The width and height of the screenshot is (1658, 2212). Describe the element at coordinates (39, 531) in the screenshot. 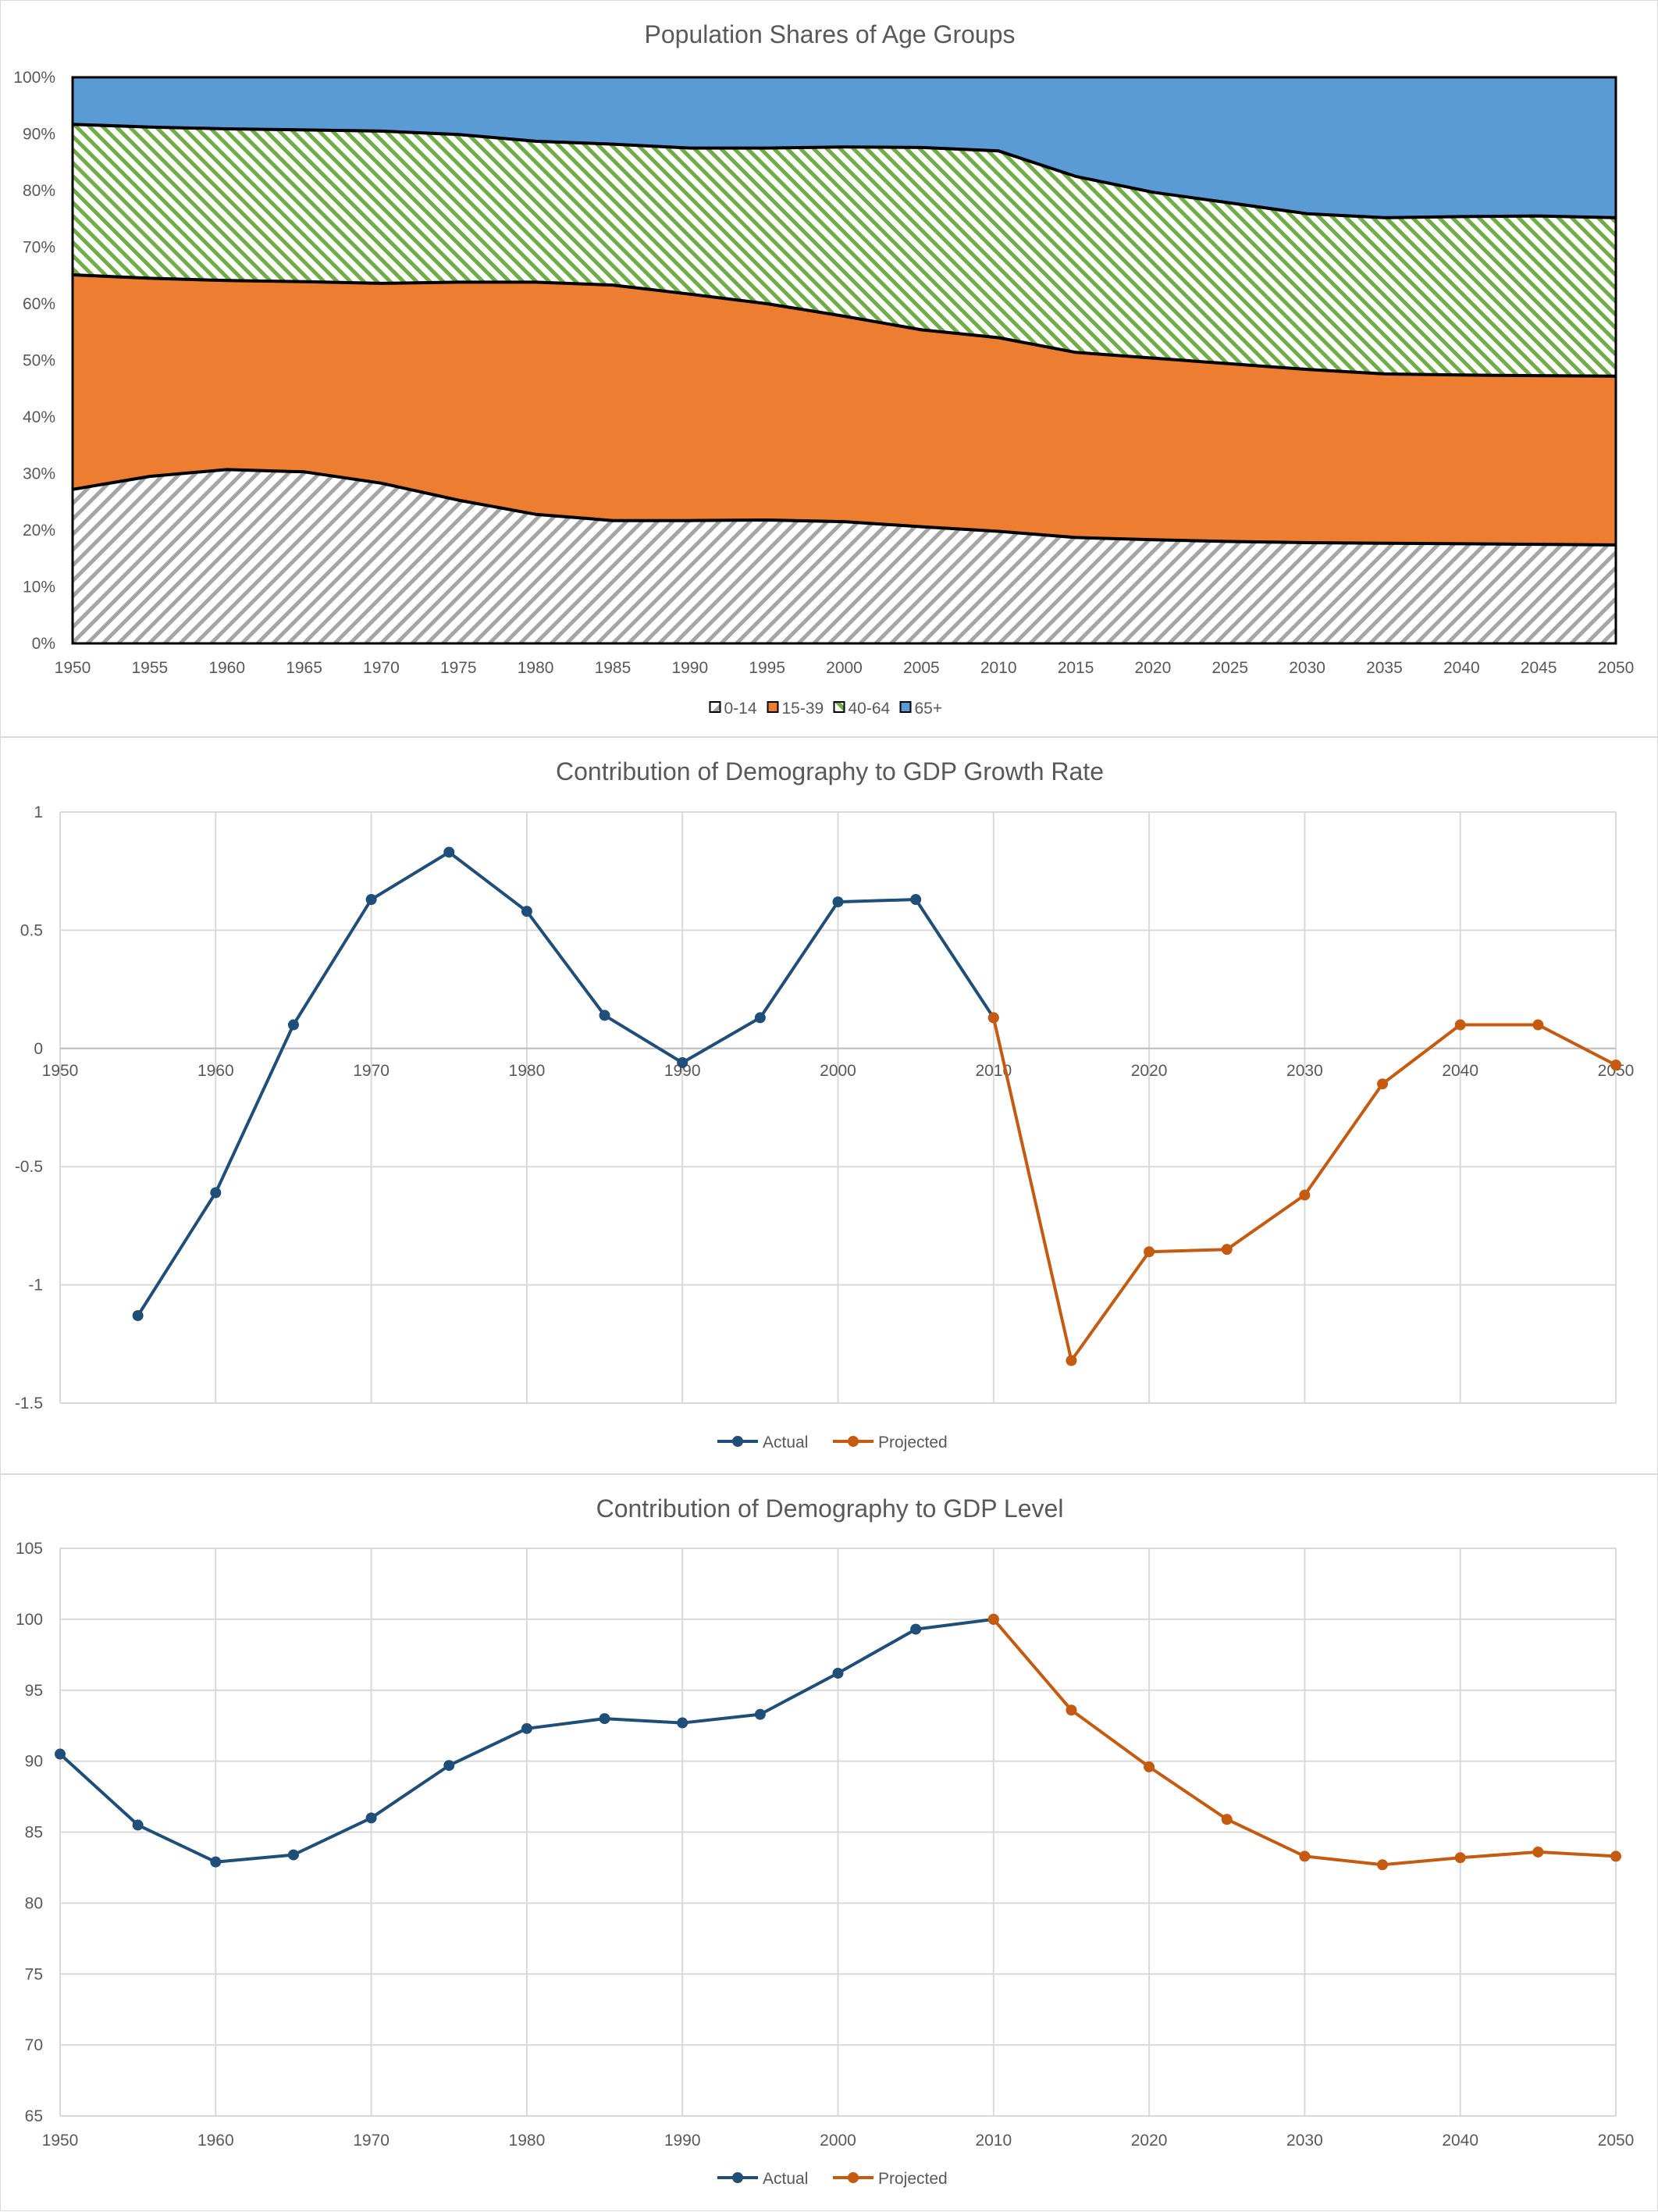

I see `y-tick-label: 20%` at that location.